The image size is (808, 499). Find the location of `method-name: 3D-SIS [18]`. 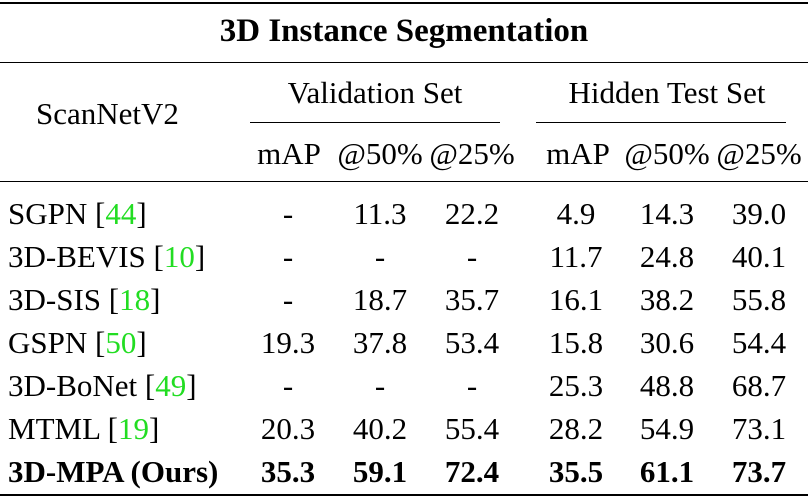

method-name: 3D-SIS [18] is located at coordinates (84, 299).